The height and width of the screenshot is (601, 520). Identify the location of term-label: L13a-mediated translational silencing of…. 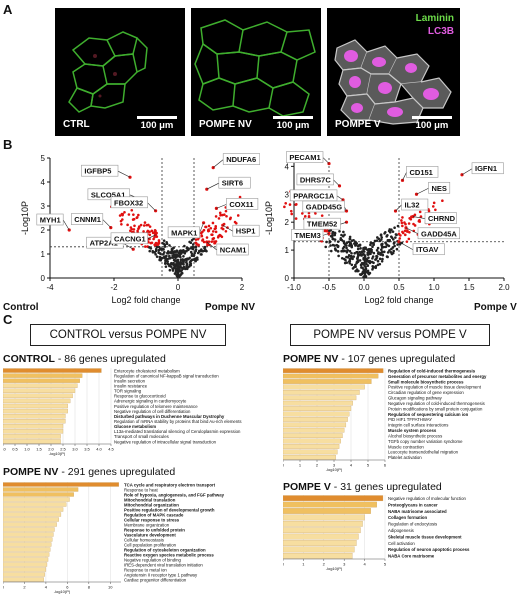
(177, 431).